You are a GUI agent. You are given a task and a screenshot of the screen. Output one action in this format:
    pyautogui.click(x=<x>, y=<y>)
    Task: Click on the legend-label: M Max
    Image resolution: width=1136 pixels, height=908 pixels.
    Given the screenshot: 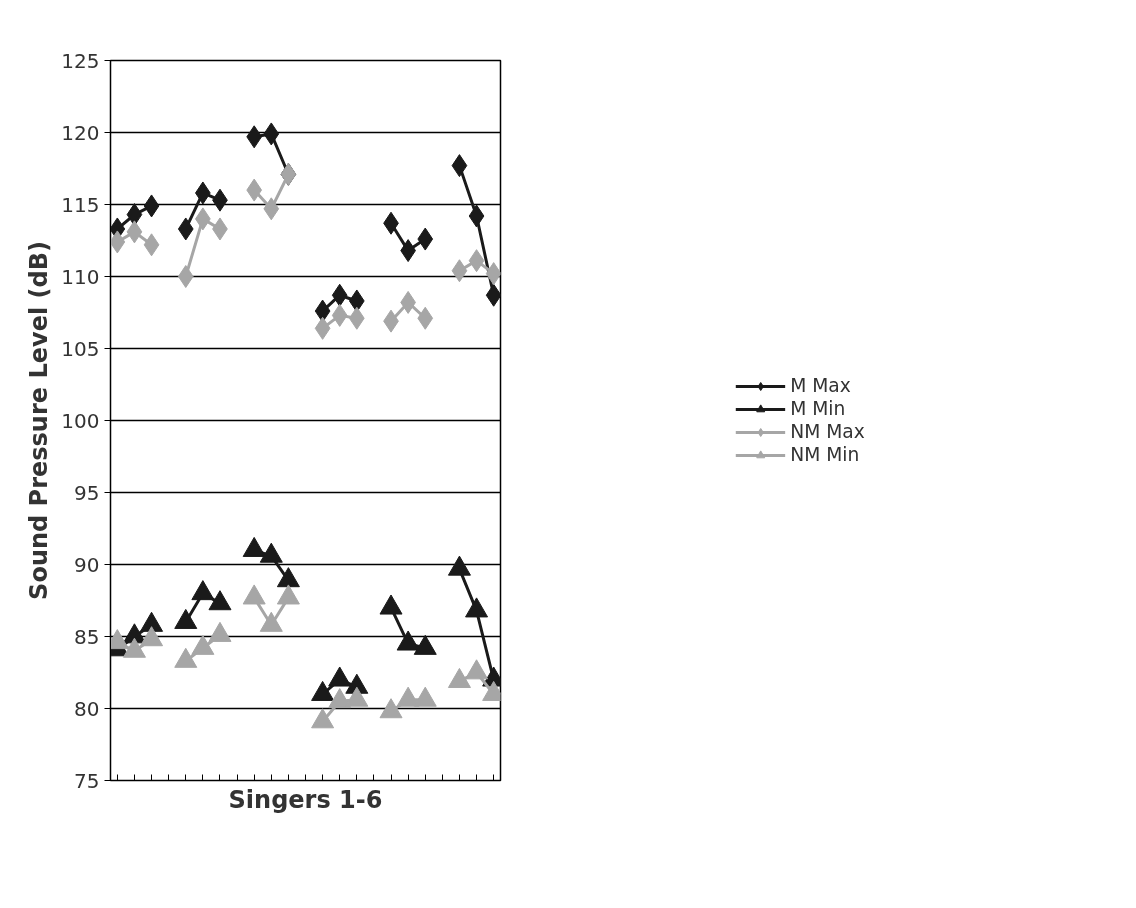 What is the action you would take?
    pyautogui.click(x=820, y=385)
    